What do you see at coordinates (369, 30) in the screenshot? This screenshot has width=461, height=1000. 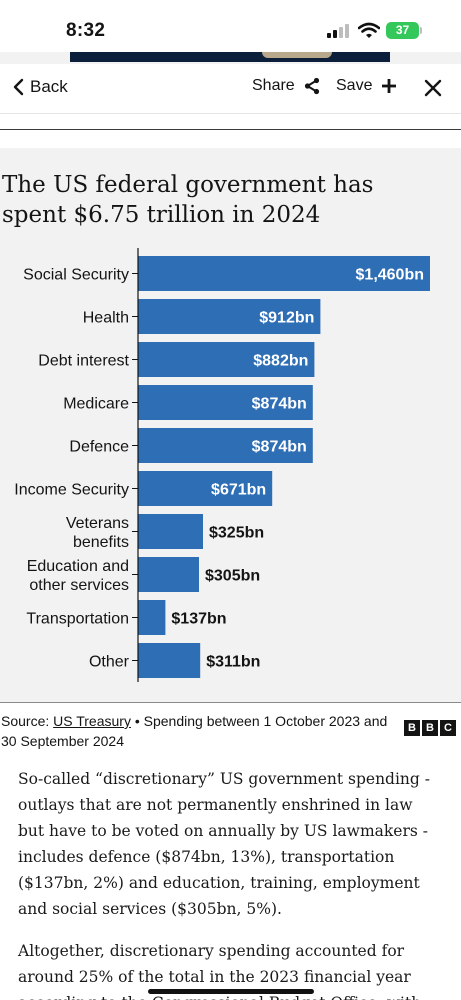 I see `wifi-icon` at bounding box center [369, 30].